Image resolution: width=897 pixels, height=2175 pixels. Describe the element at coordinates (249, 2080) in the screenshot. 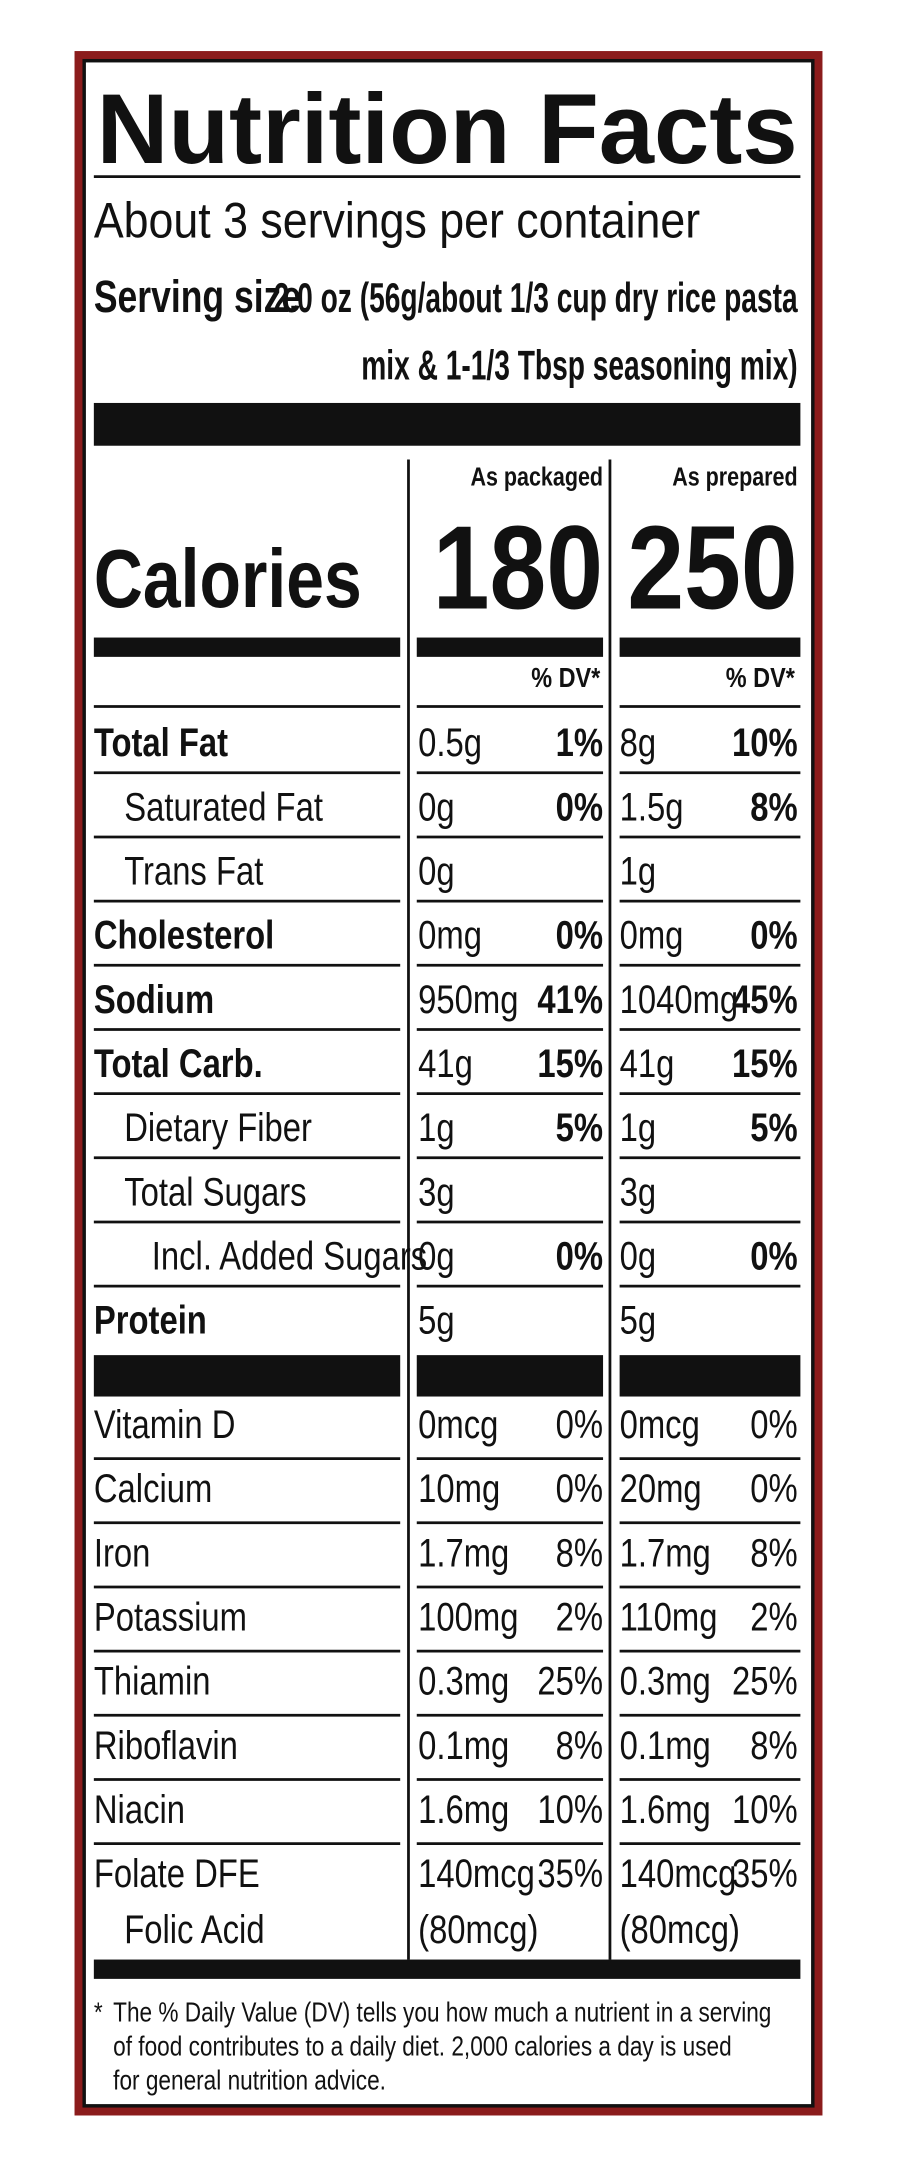

I see `footnote: for general nutrition advice.` at that location.